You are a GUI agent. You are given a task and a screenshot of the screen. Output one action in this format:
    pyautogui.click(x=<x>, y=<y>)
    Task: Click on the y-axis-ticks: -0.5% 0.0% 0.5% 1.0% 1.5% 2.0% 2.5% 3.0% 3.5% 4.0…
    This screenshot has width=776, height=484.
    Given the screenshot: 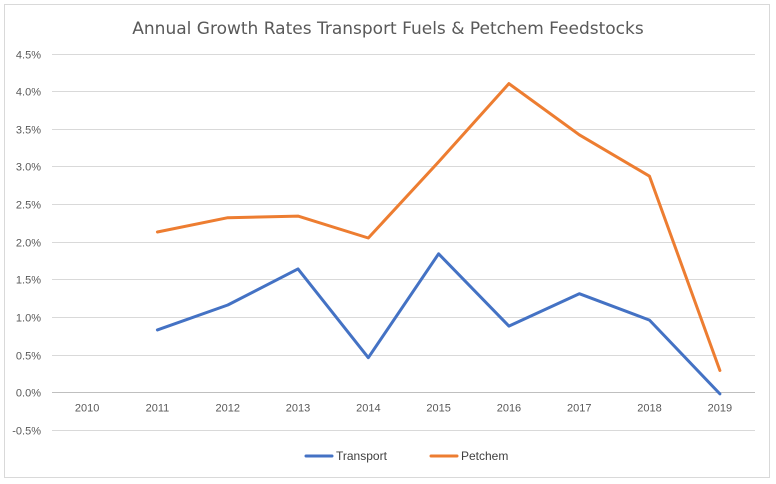 What is the action you would take?
    pyautogui.click(x=26, y=244)
    